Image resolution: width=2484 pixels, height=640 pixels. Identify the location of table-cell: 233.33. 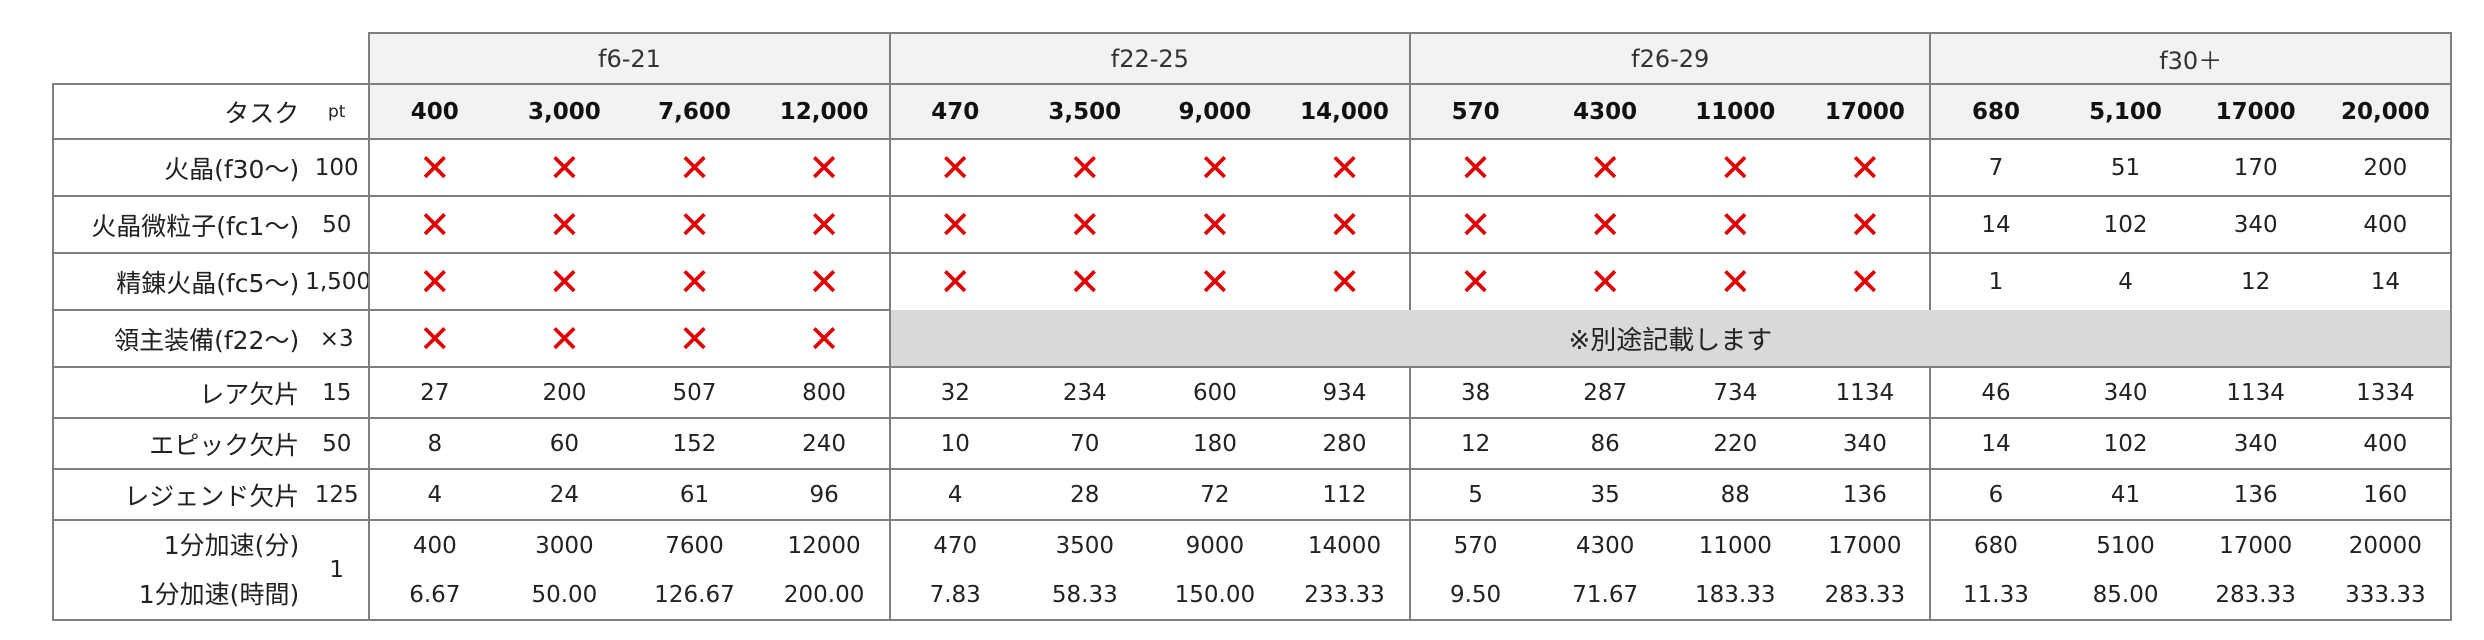
(1345, 595).